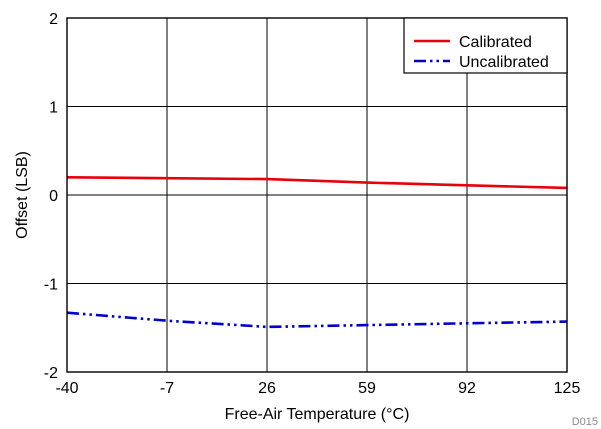  Describe the element at coordinates (66, 388) in the screenshot. I see `x-tick-label: -40` at that location.